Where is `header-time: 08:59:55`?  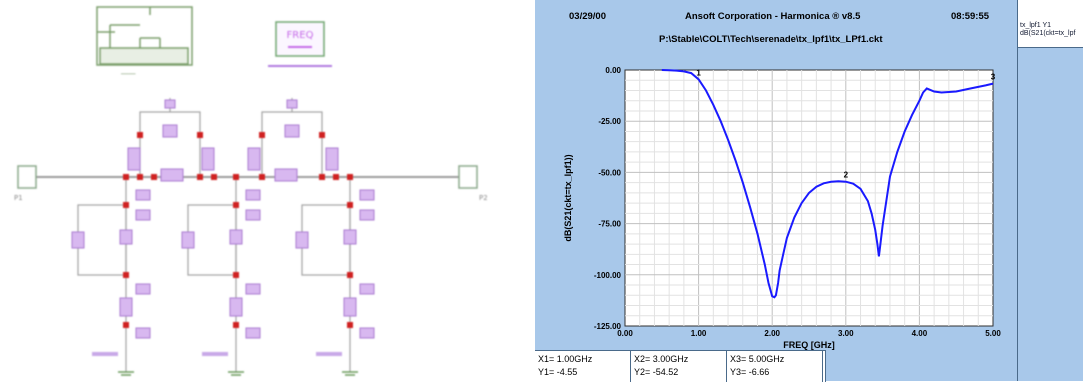
header-time: 08:59:55 is located at coordinates (970, 16).